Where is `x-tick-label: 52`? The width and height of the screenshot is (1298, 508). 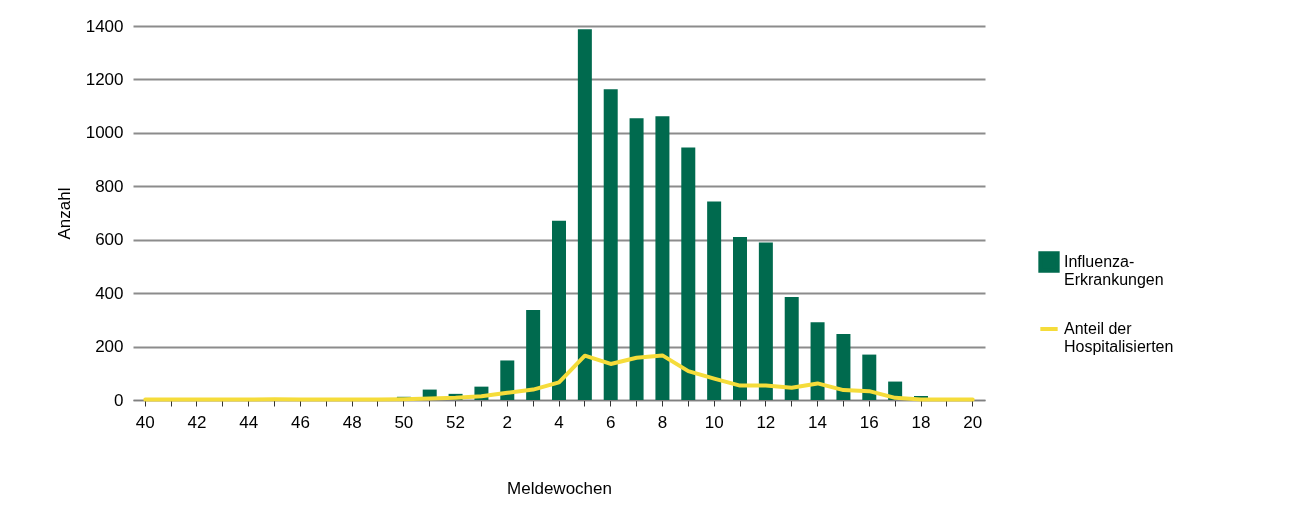 x-tick-label: 52 is located at coordinates (456, 422).